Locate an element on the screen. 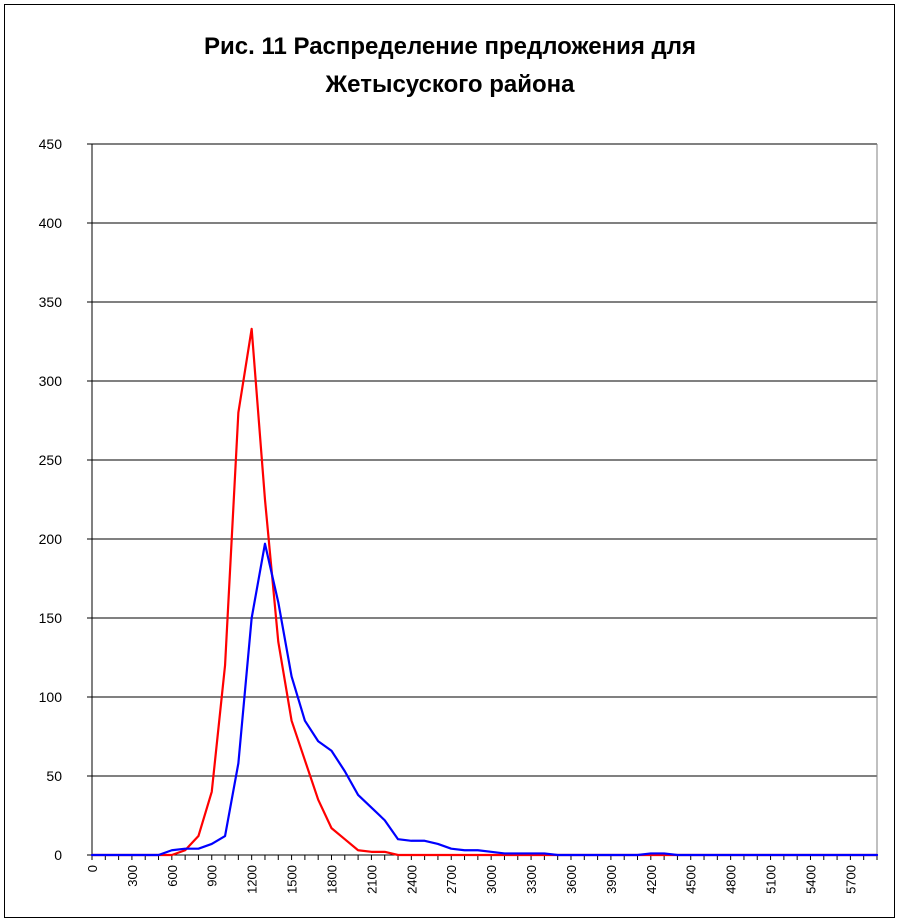  y-tick-label-0: 0 is located at coordinates (58, 855).